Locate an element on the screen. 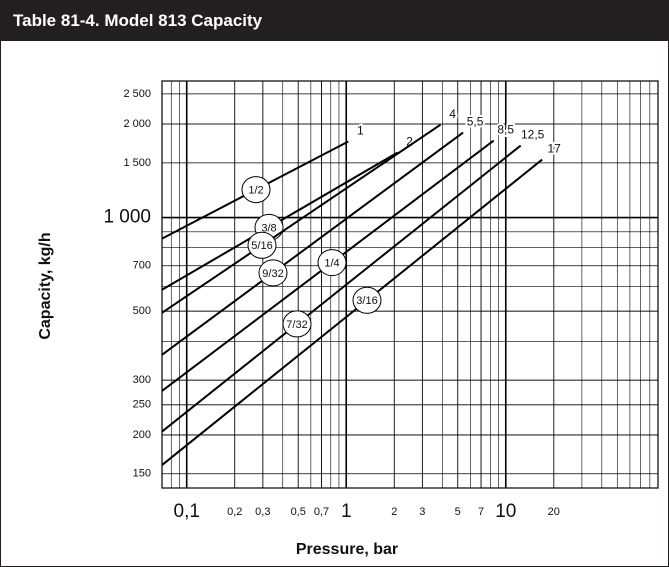  y-tick-label: 150 is located at coordinates (142, 474).